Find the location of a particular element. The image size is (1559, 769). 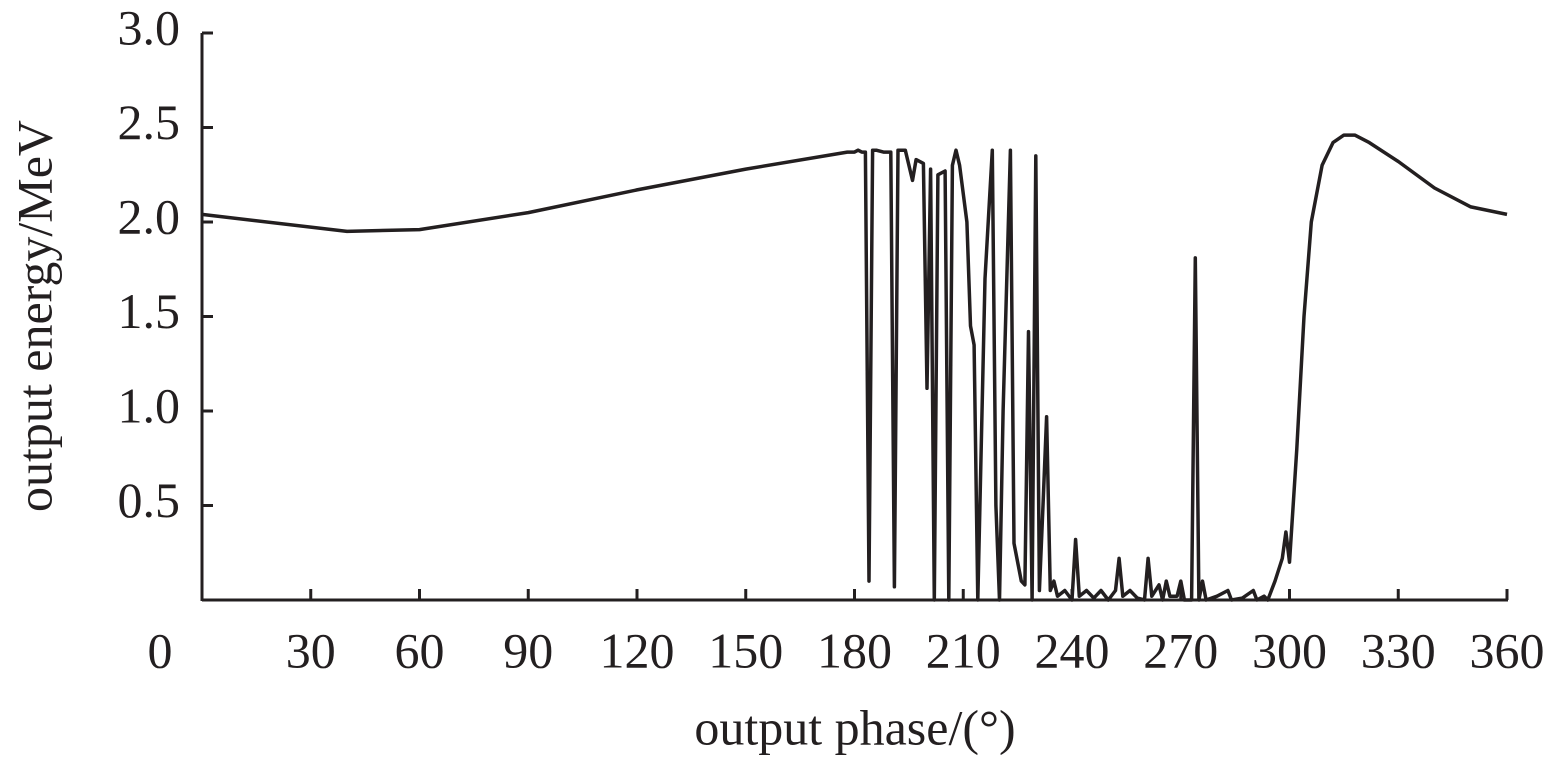

x-tick-label: 210 is located at coordinates (963, 650).